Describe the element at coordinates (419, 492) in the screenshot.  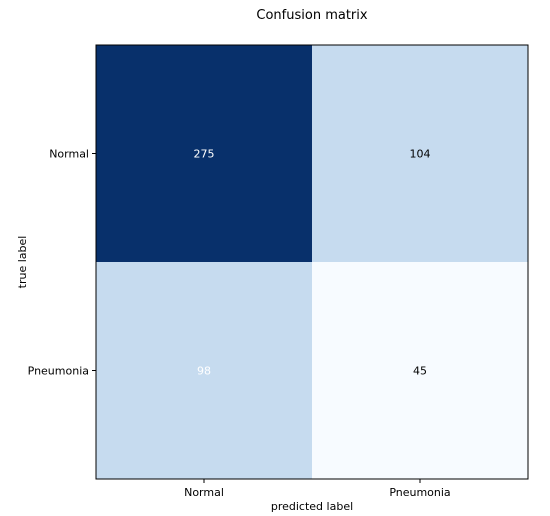
I see `x-tick-label: Pneumonia` at that location.